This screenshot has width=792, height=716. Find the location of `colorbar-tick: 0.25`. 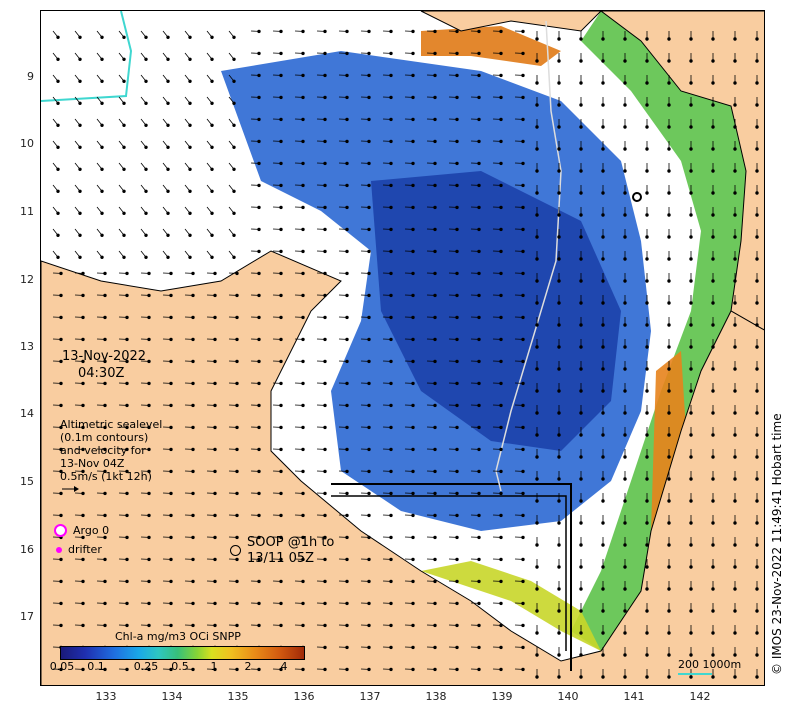

colorbar-tick: 0.25 is located at coordinates (146, 666).